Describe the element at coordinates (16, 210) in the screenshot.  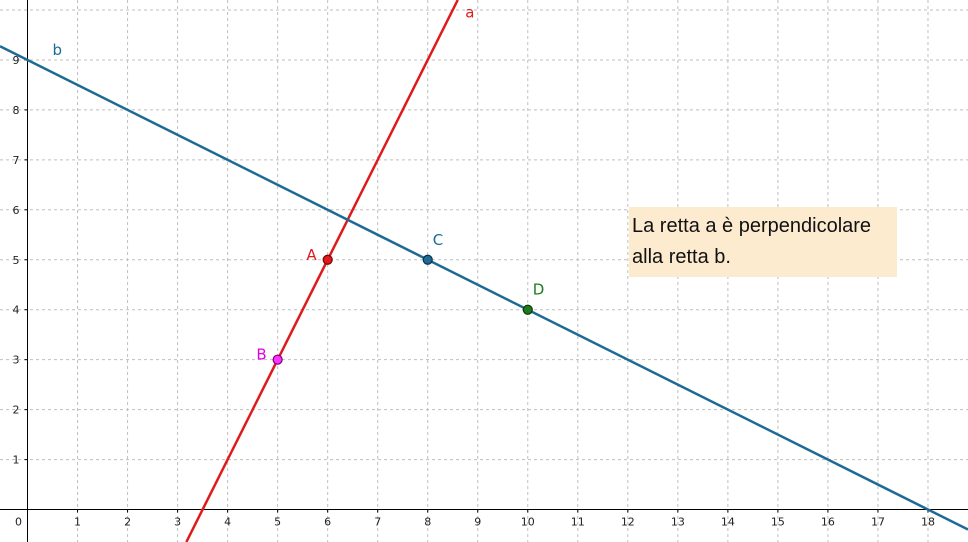
I see `y-tick-label: 6` at that location.